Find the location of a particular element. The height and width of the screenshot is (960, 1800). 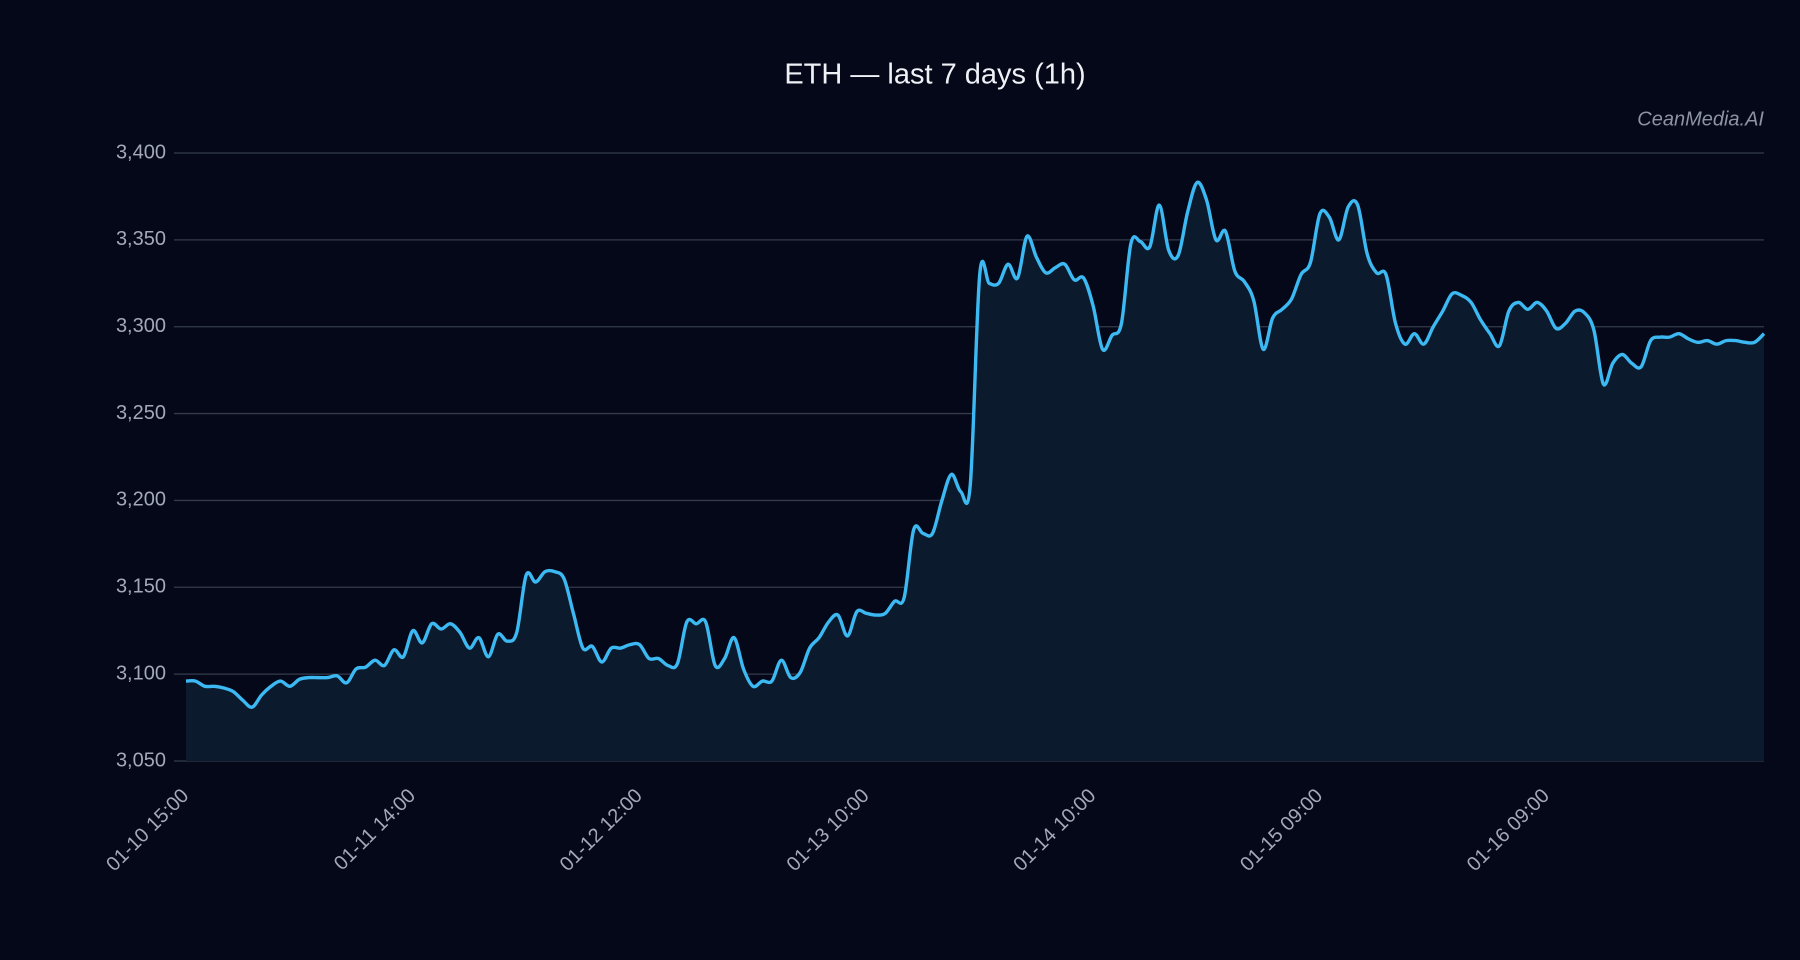

watermark: CeanMedia.AI is located at coordinates (1700, 119).